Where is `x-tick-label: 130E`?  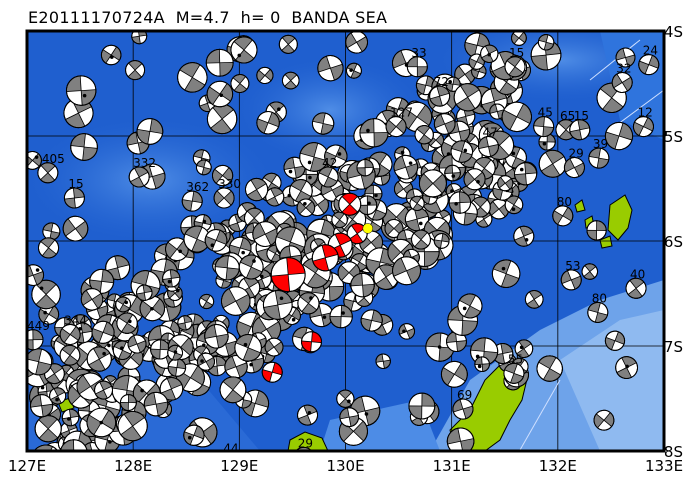 x-tick-label: 130E is located at coordinates (345, 466).